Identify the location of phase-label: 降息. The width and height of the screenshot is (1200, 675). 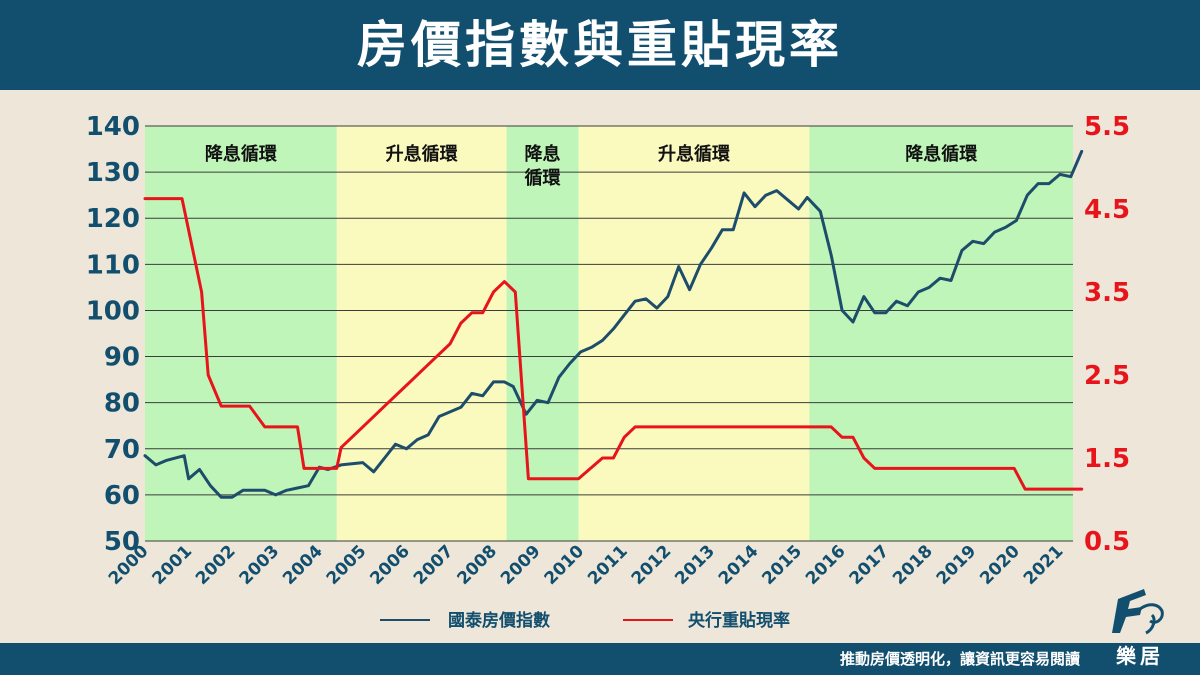
(543, 154).